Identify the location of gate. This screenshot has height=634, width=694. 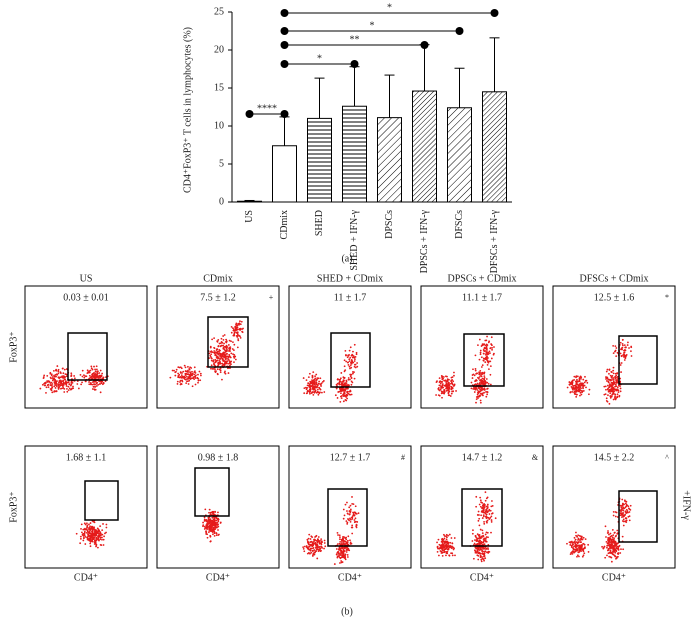
(638, 360).